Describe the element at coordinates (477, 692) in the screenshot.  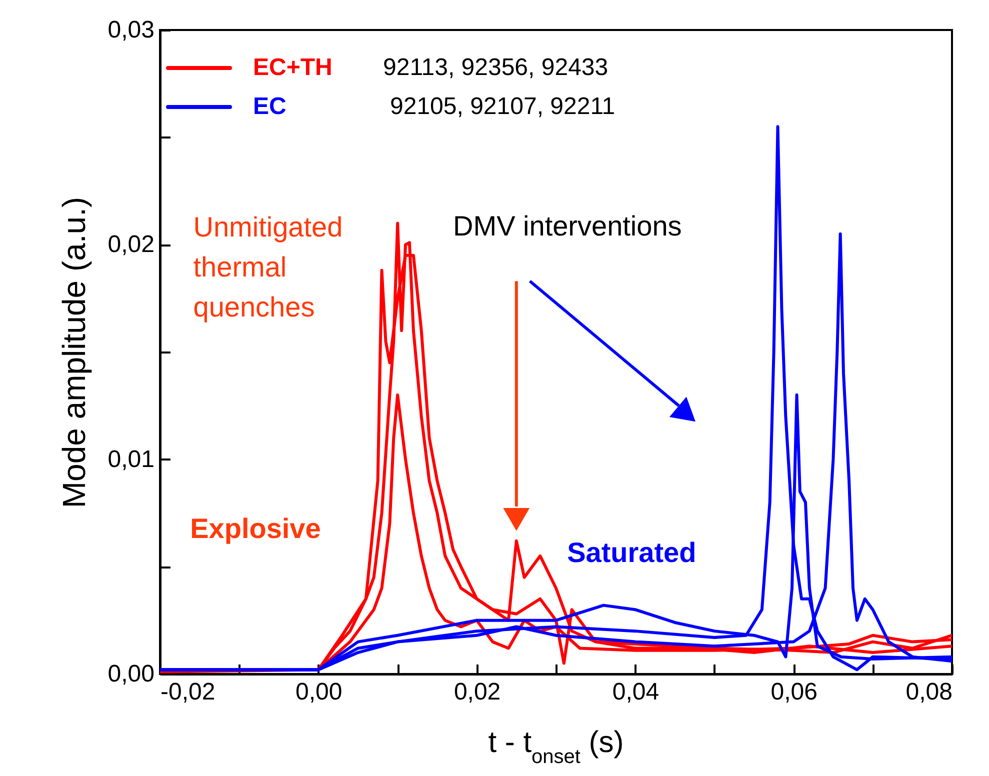
I see `x-tick-label: 0,02` at that location.